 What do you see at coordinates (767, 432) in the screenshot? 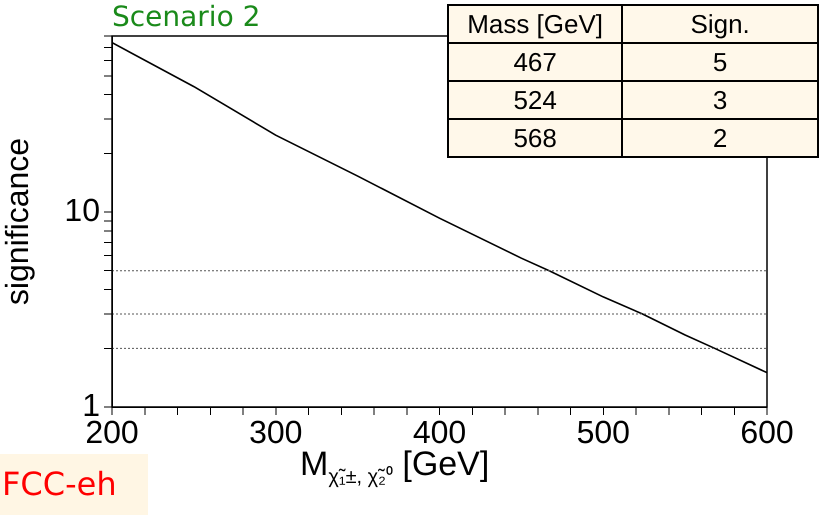
I see `x-tick-label: 600` at bounding box center [767, 432].